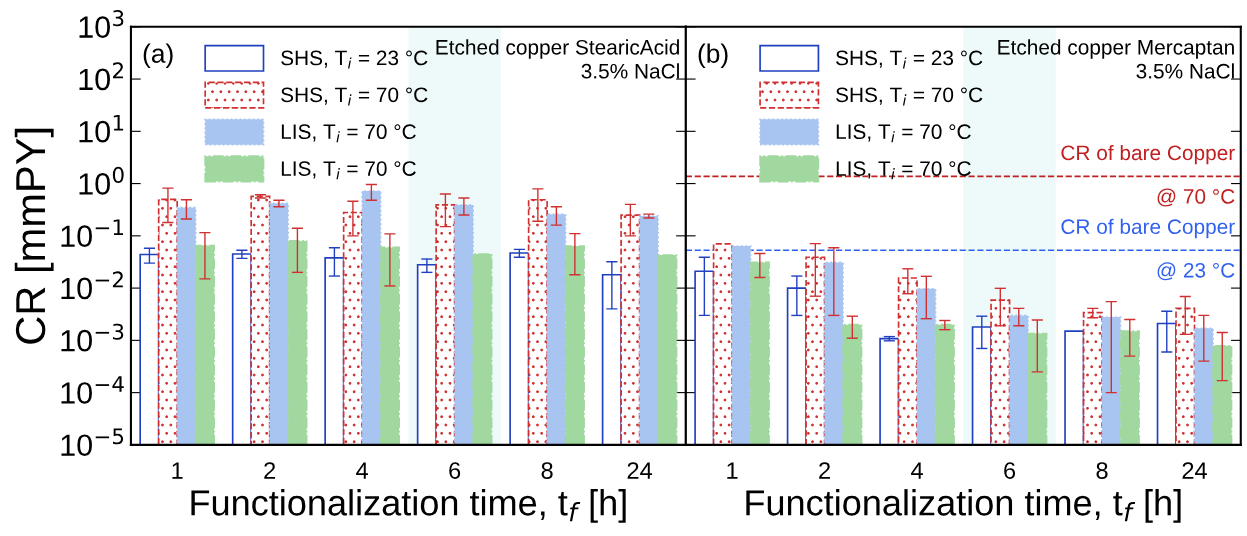  Describe the element at coordinates (713, 56) in the screenshot. I see `annotation: (b)` at that location.